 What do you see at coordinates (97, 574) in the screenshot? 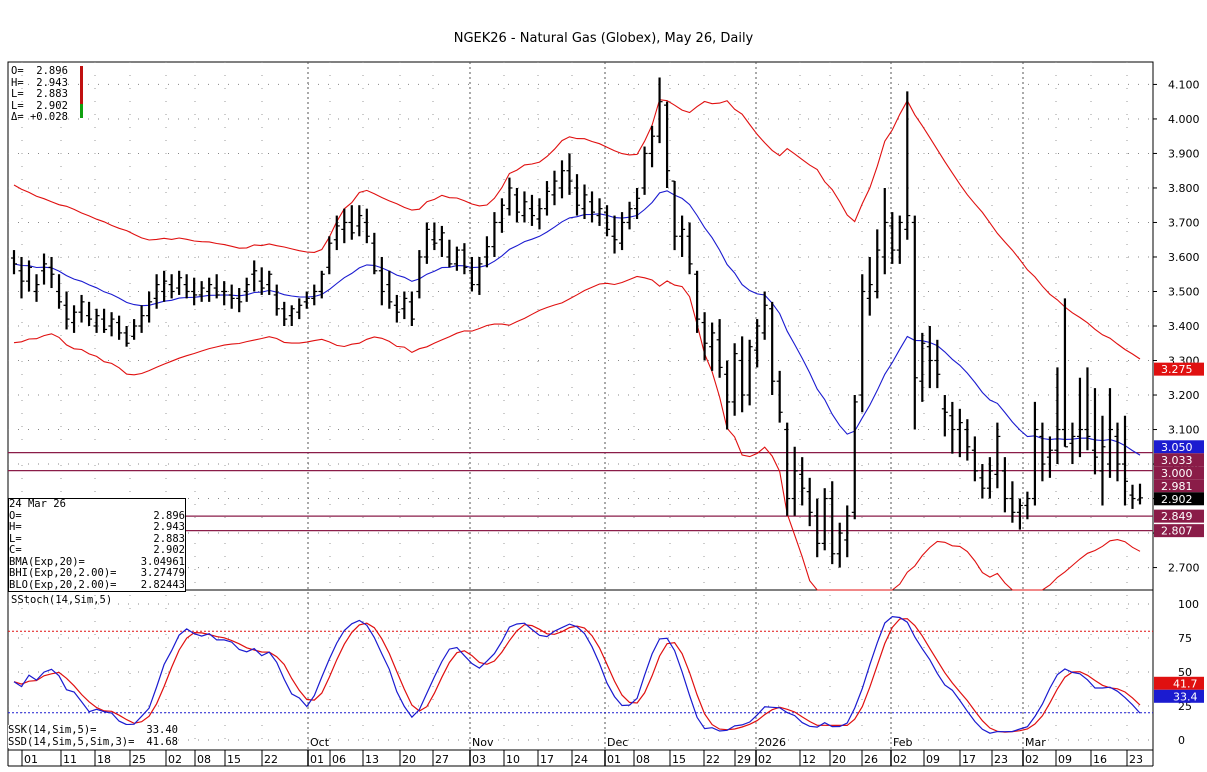
I see `info-row: BHI(Exp,20,2.00)= 3.27479` at bounding box center [97, 574].